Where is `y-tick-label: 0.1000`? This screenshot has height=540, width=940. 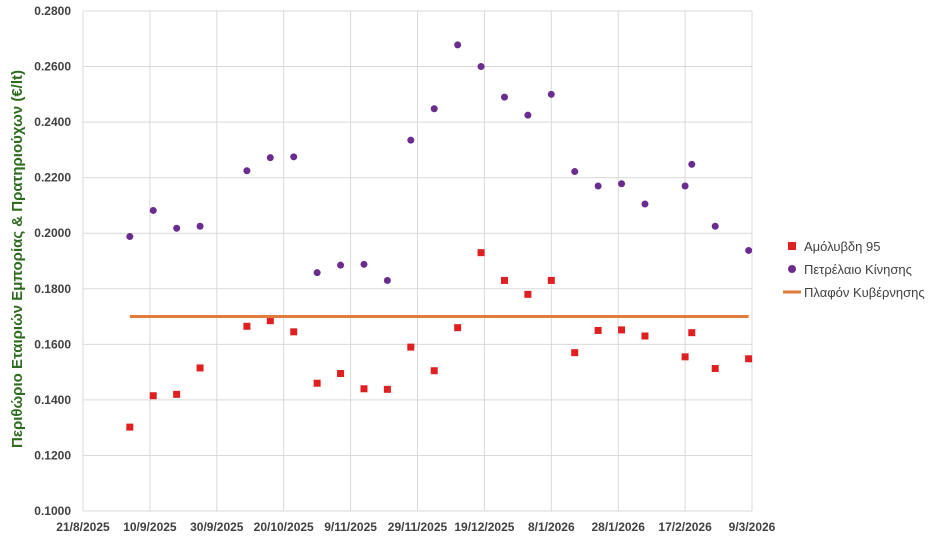 y-tick-label: 0.1000 is located at coordinates (52, 511).